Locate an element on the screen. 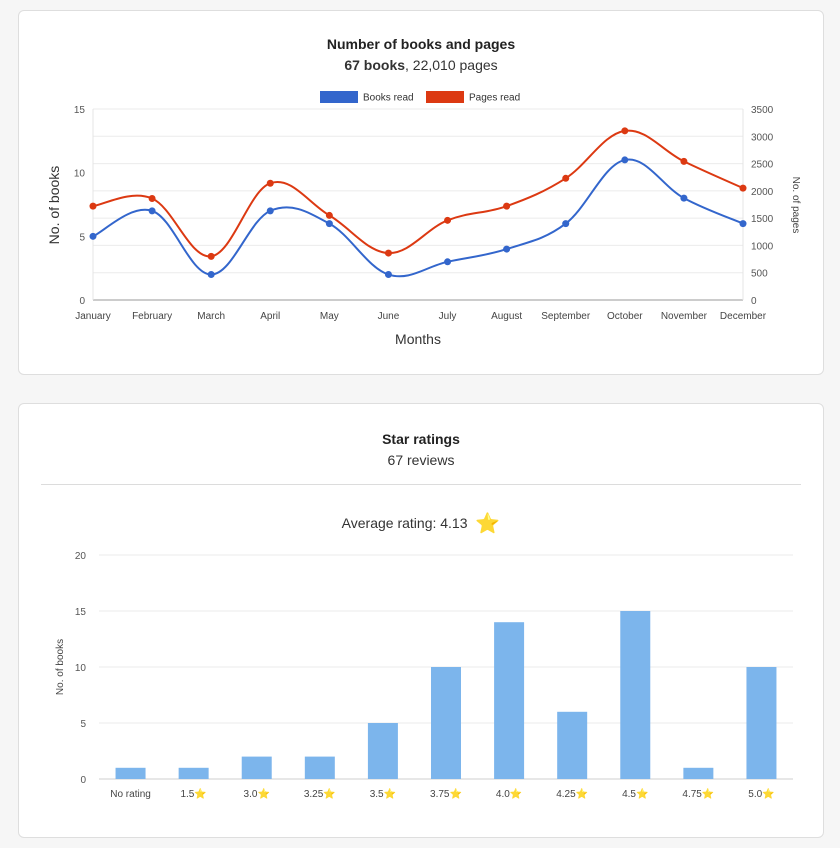  ratings-chart-title: Star ratings is located at coordinates (421, 439).